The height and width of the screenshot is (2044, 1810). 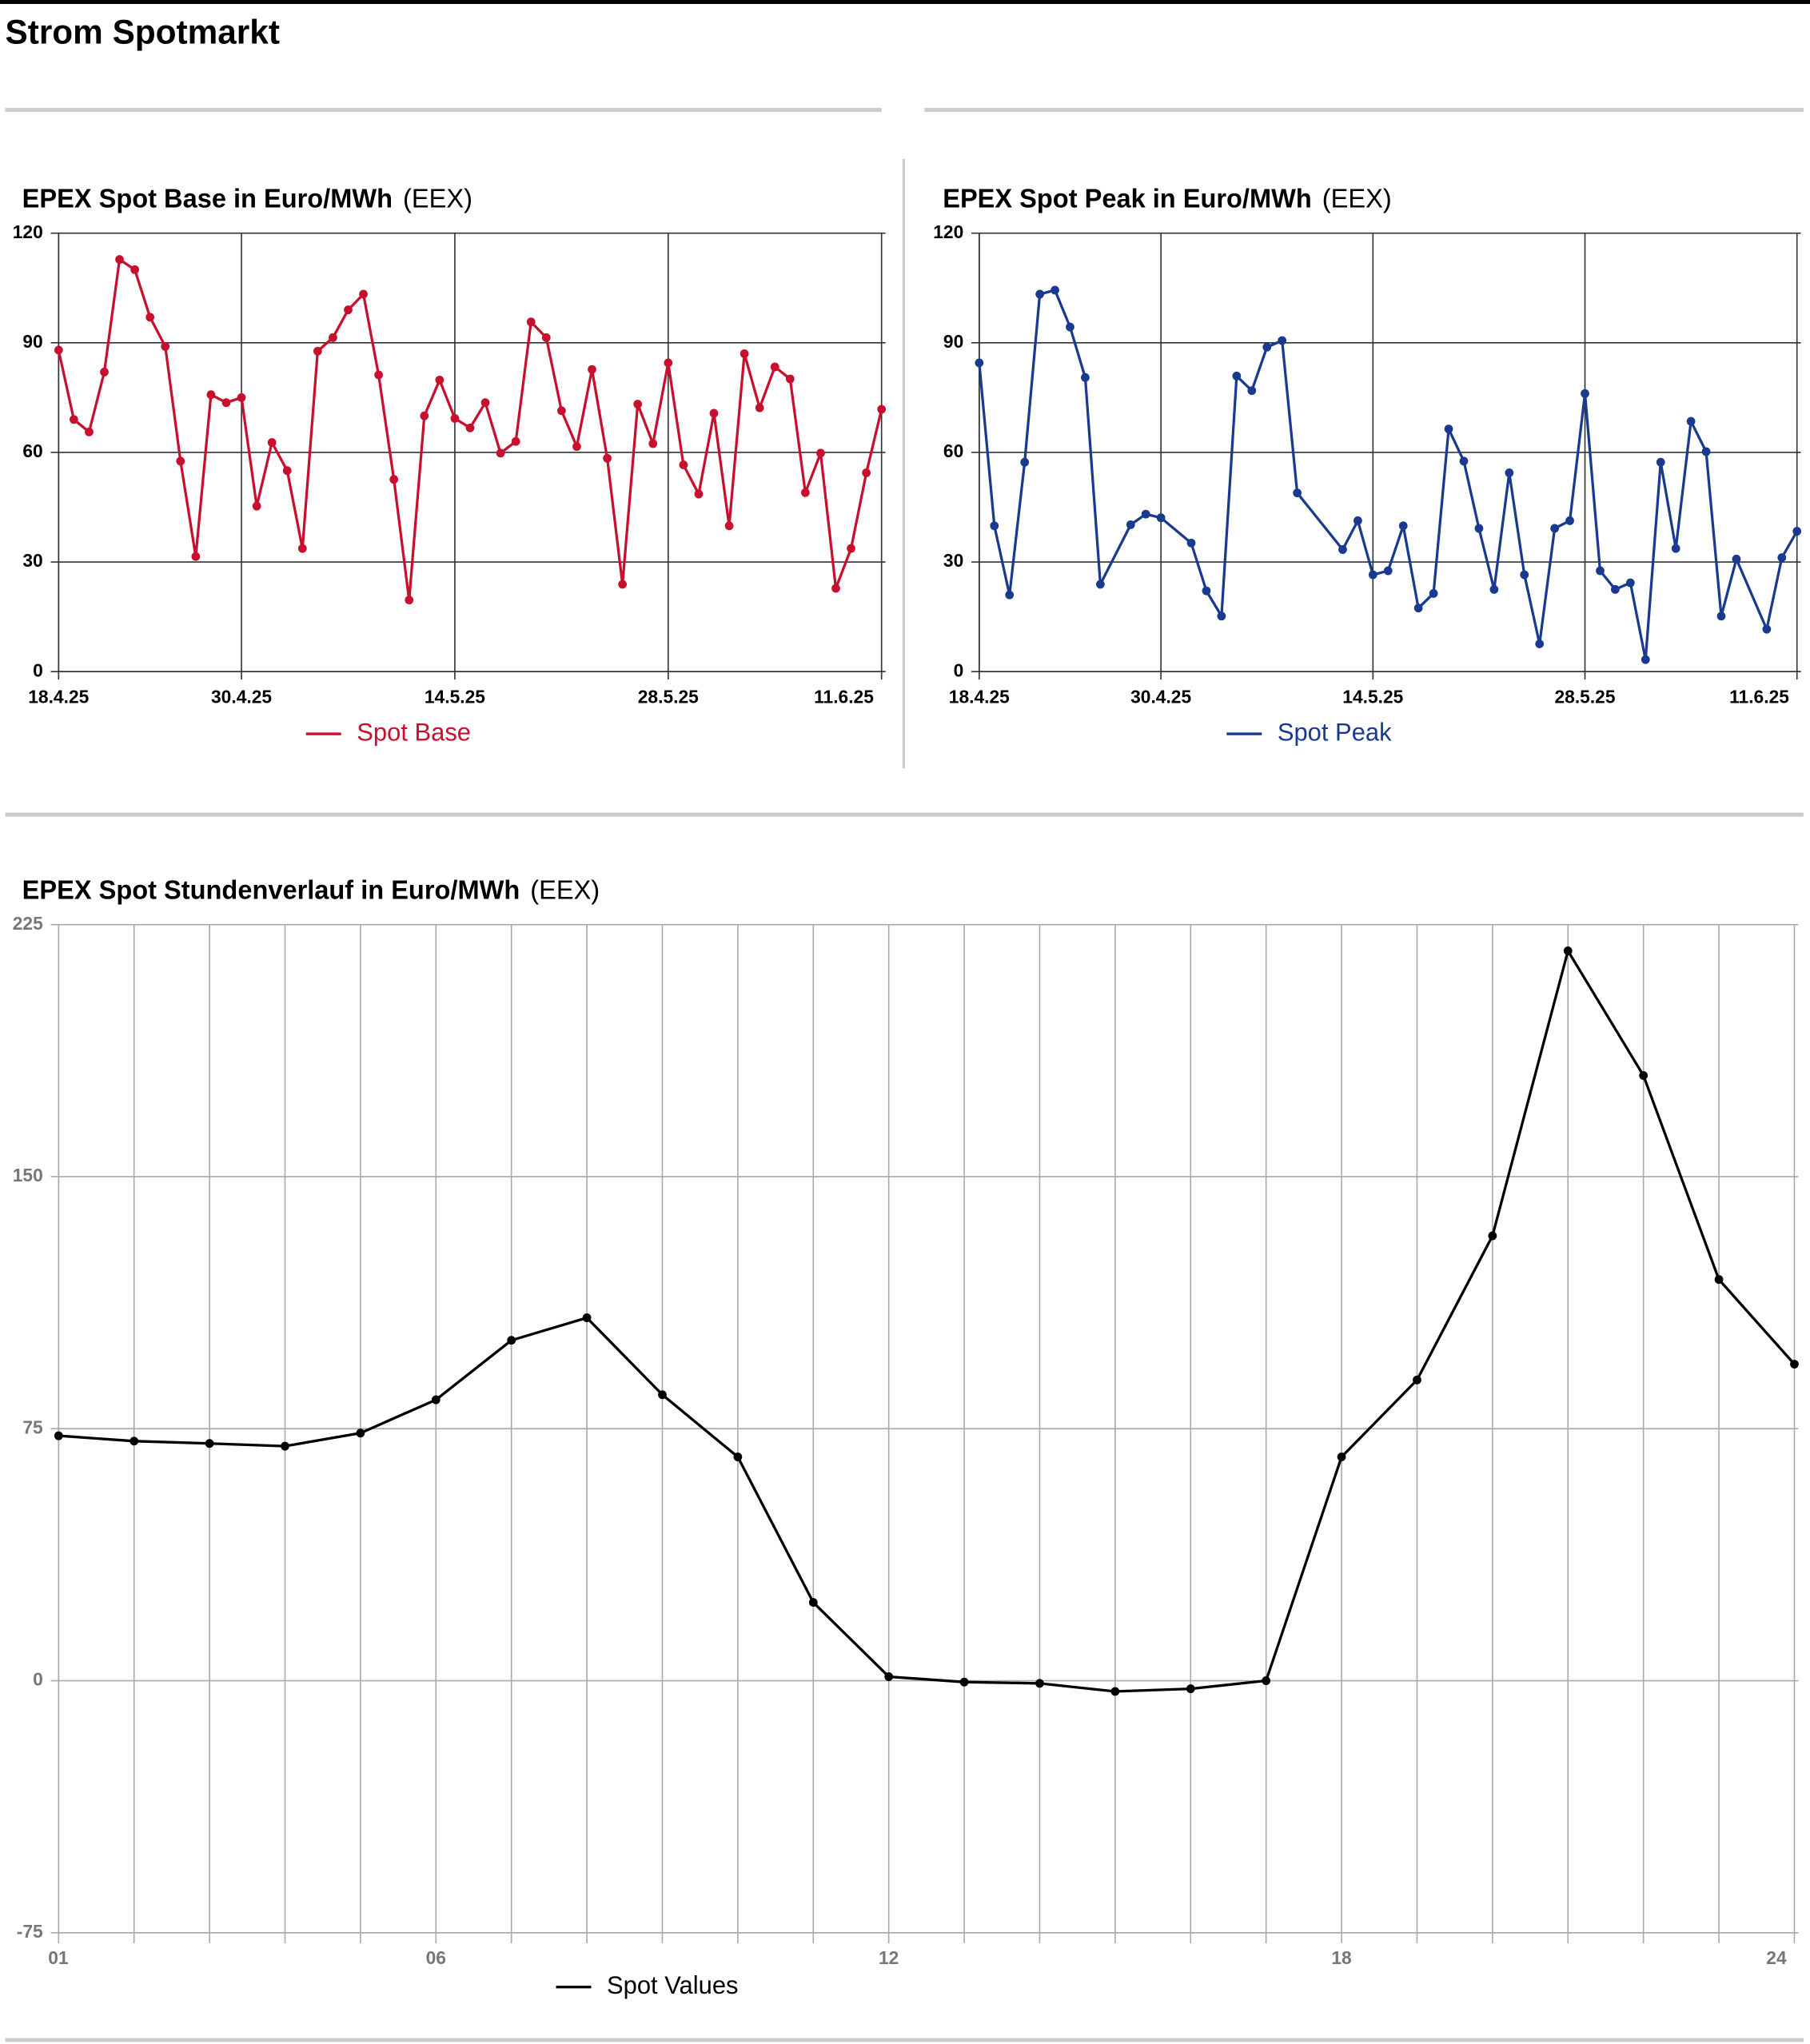 What do you see at coordinates (30, 1931) in the screenshot?
I see `y-tick-label: -75` at bounding box center [30, 1931].